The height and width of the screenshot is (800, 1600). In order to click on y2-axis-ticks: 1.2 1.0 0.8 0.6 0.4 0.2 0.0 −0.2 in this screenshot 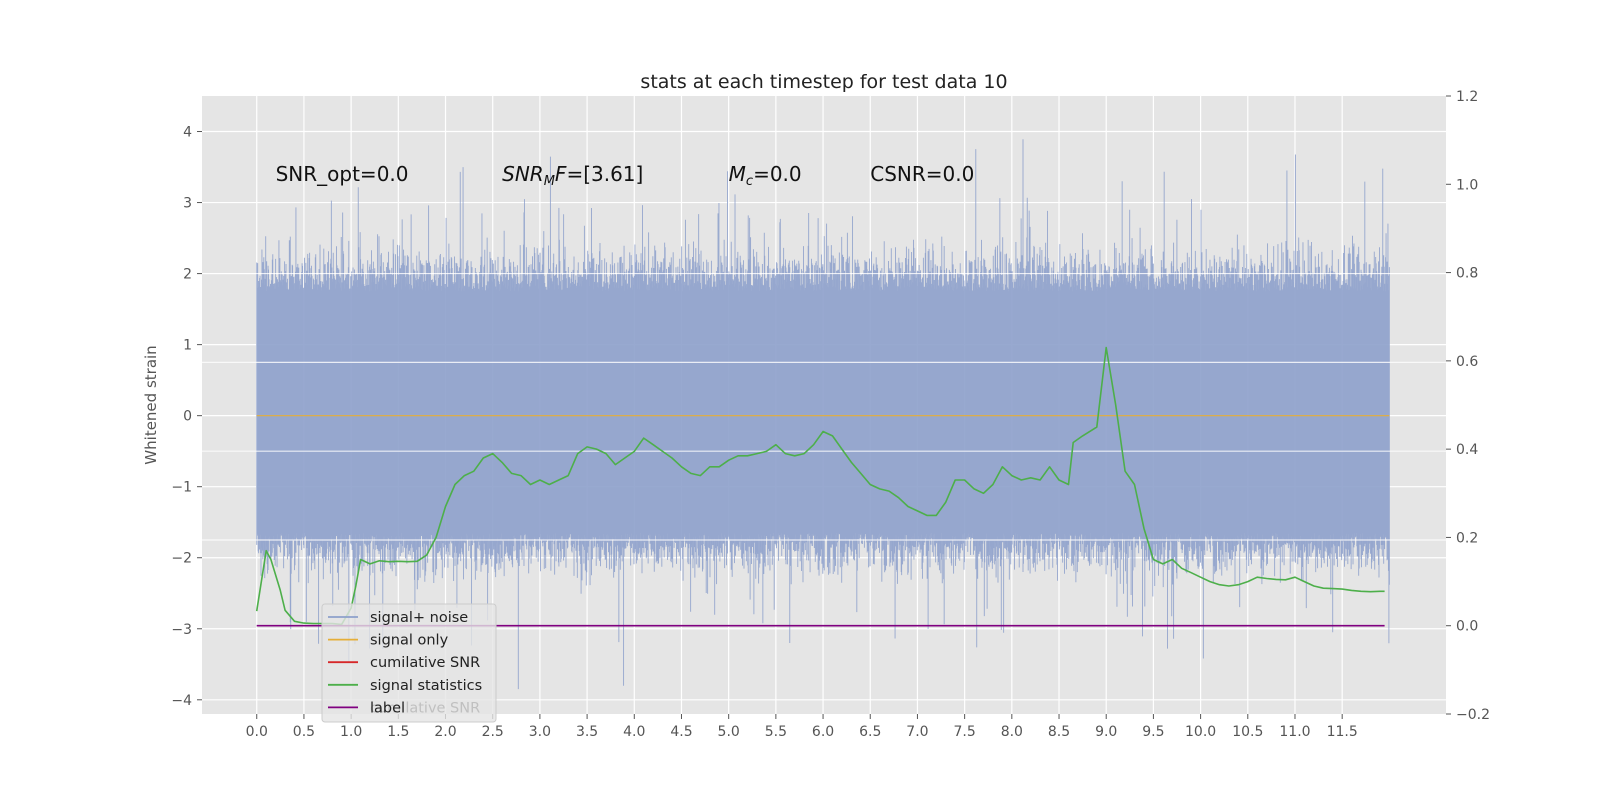, I will do `click(1468, 406)`.